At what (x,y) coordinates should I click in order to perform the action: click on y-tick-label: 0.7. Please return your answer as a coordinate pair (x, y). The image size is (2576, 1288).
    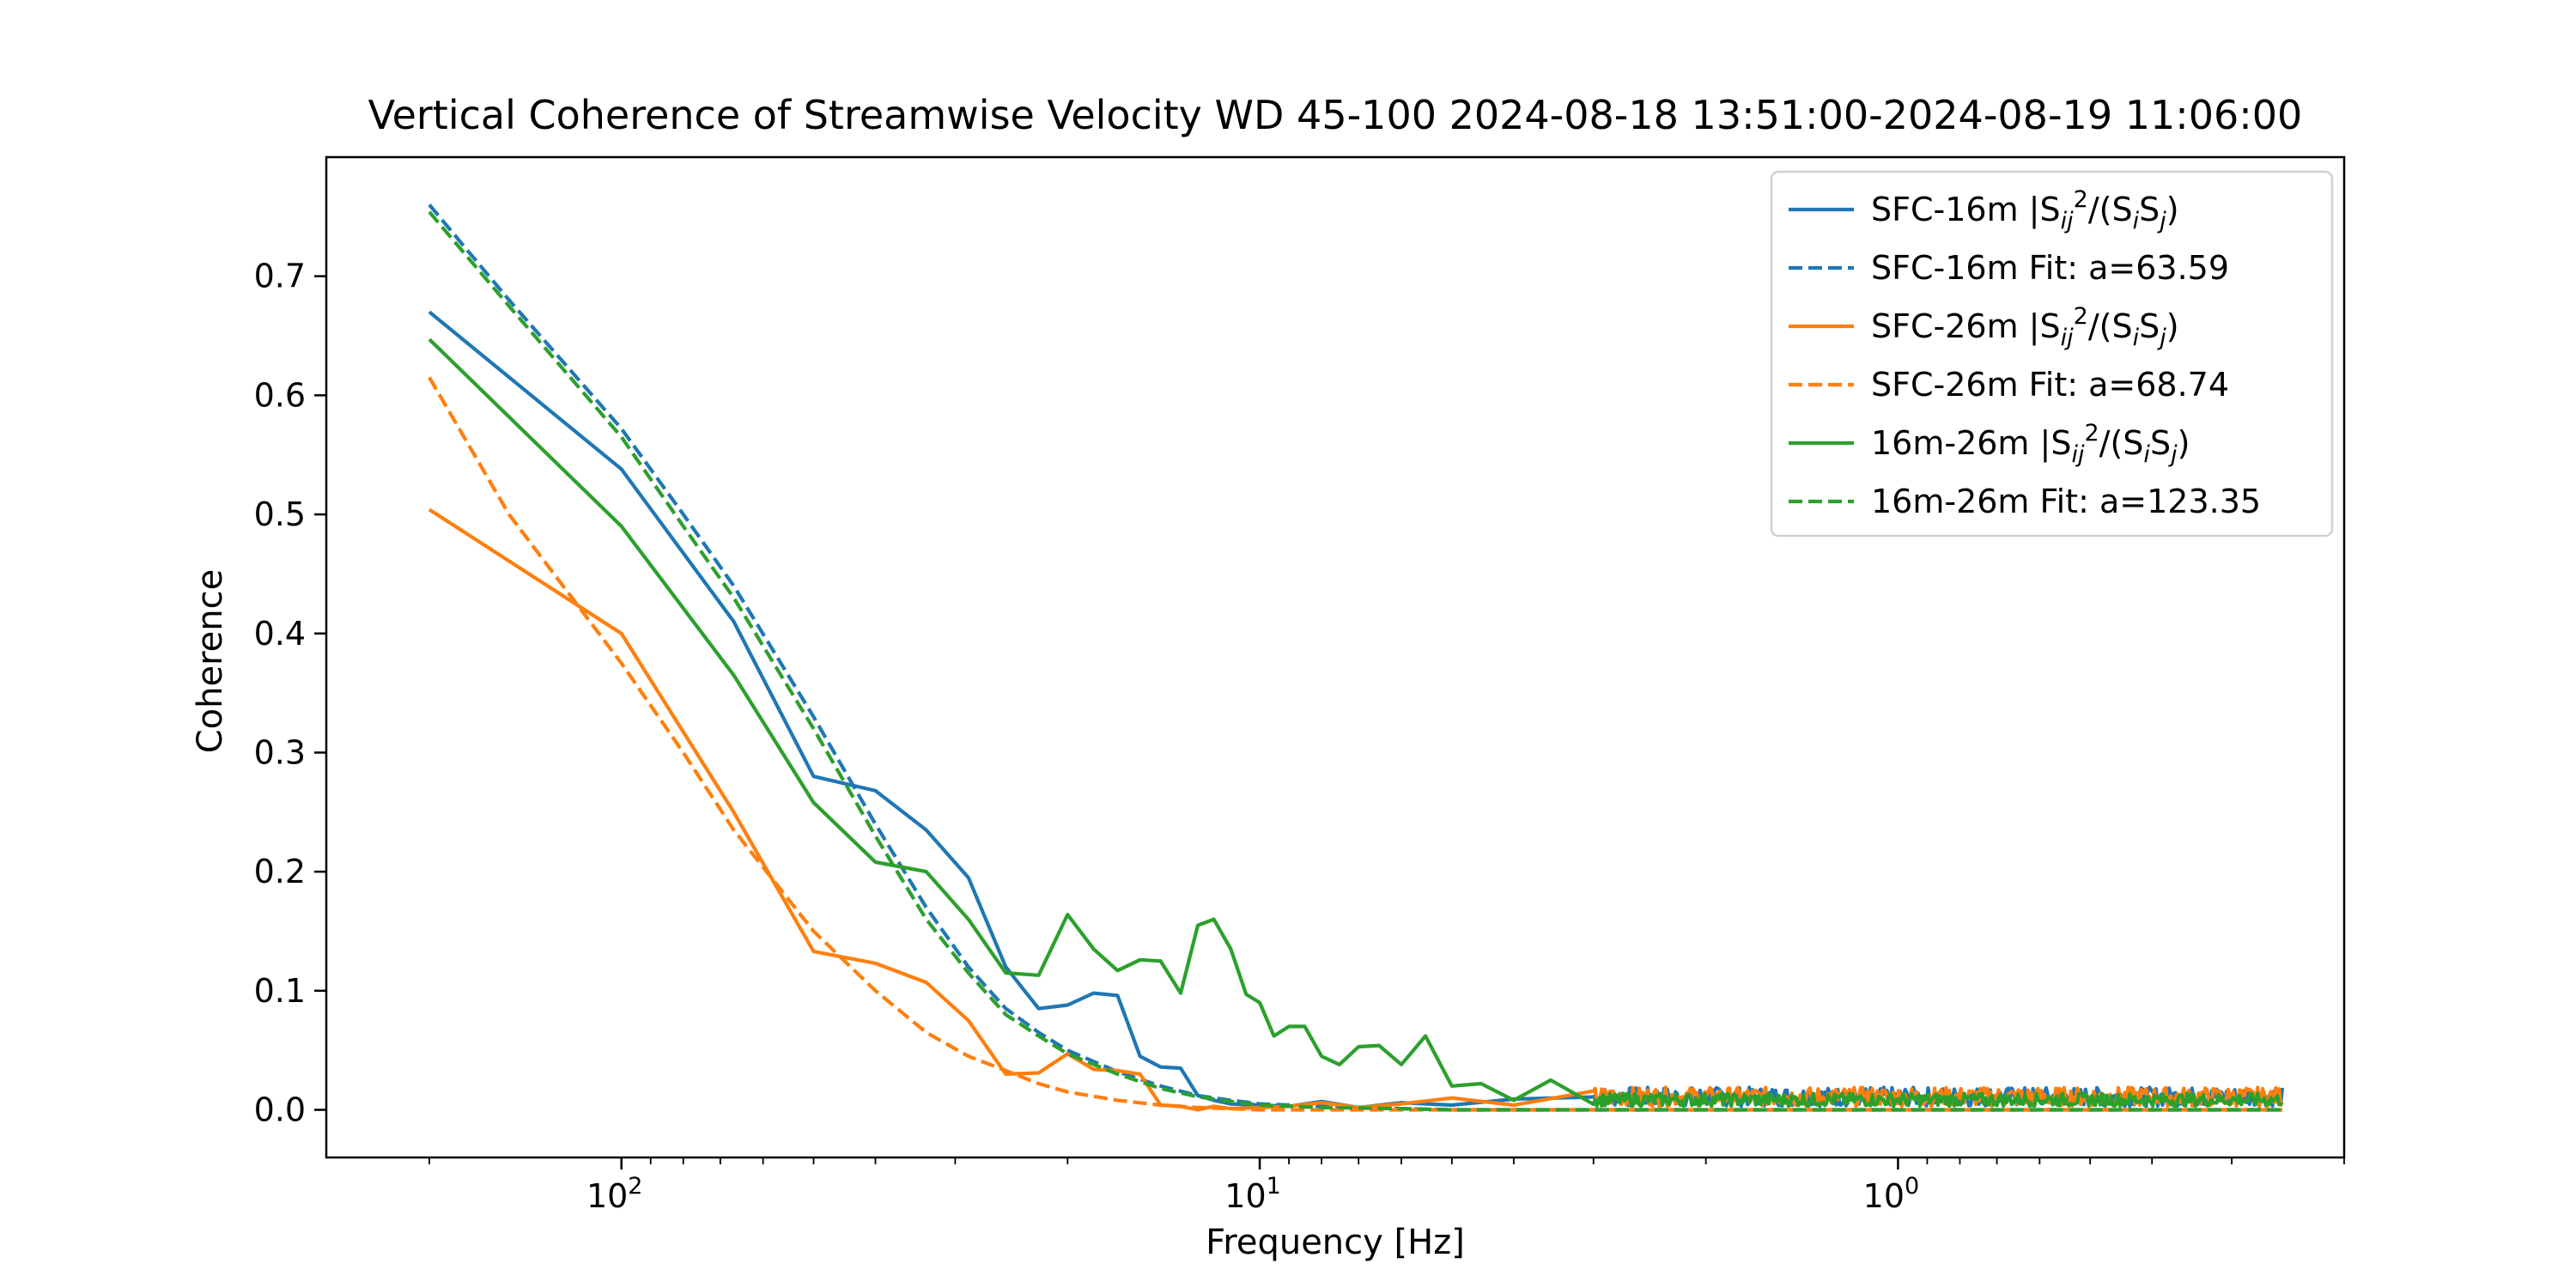
    Looking at the image, I should click on (280, 276).